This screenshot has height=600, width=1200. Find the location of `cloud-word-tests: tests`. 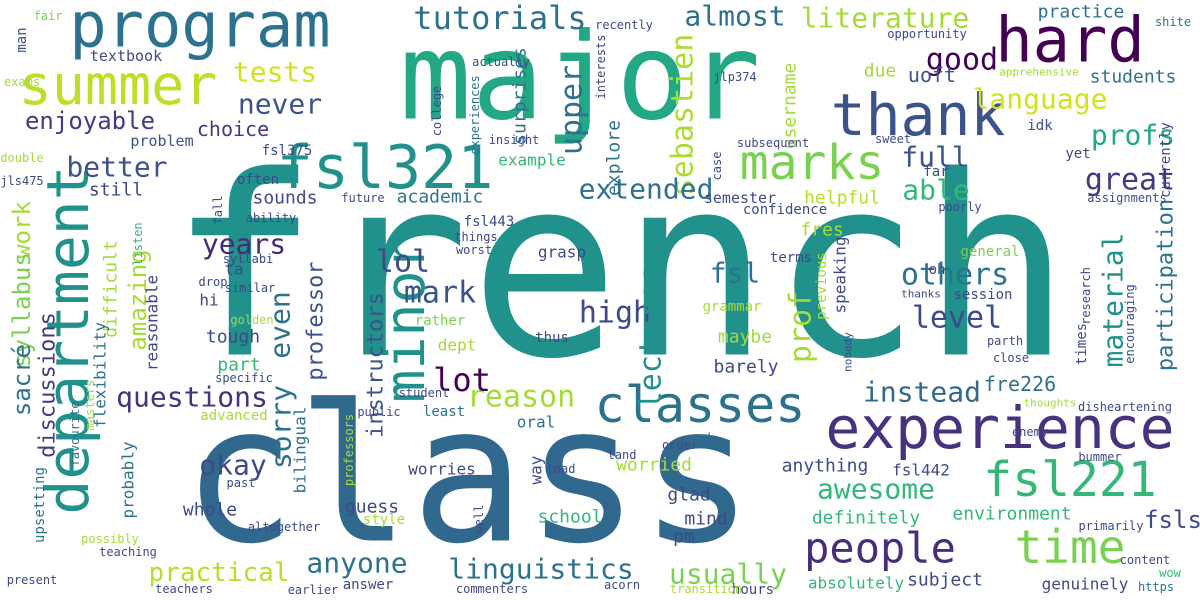

cloud-word-tests: tests is located at coordinates (275, 72).